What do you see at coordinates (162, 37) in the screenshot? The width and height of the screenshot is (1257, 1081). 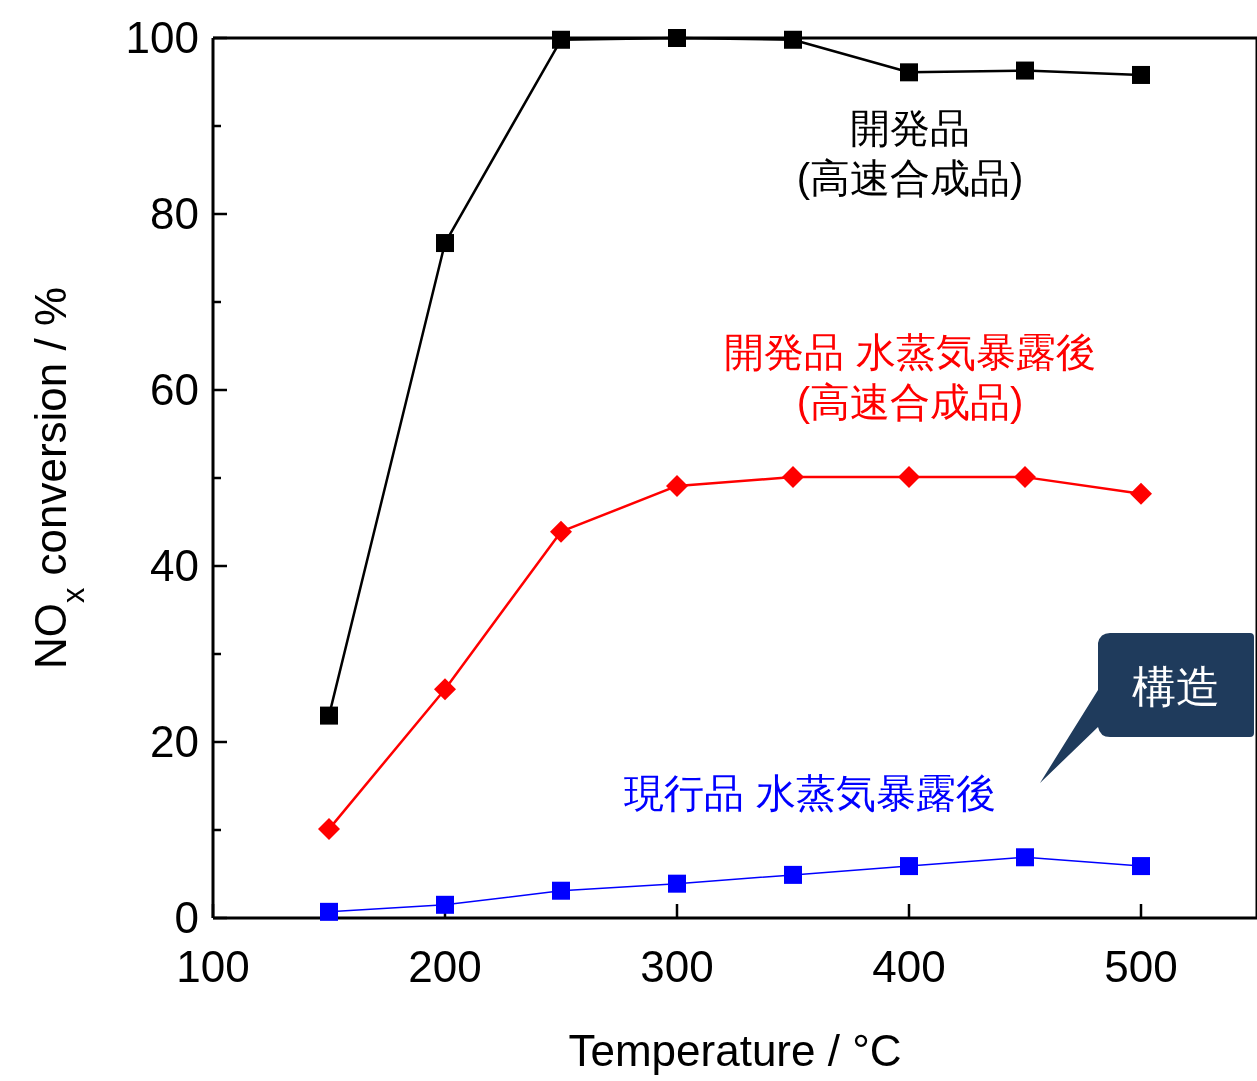 I see `y-tick-label: 100` at bounding box center [162, 37].